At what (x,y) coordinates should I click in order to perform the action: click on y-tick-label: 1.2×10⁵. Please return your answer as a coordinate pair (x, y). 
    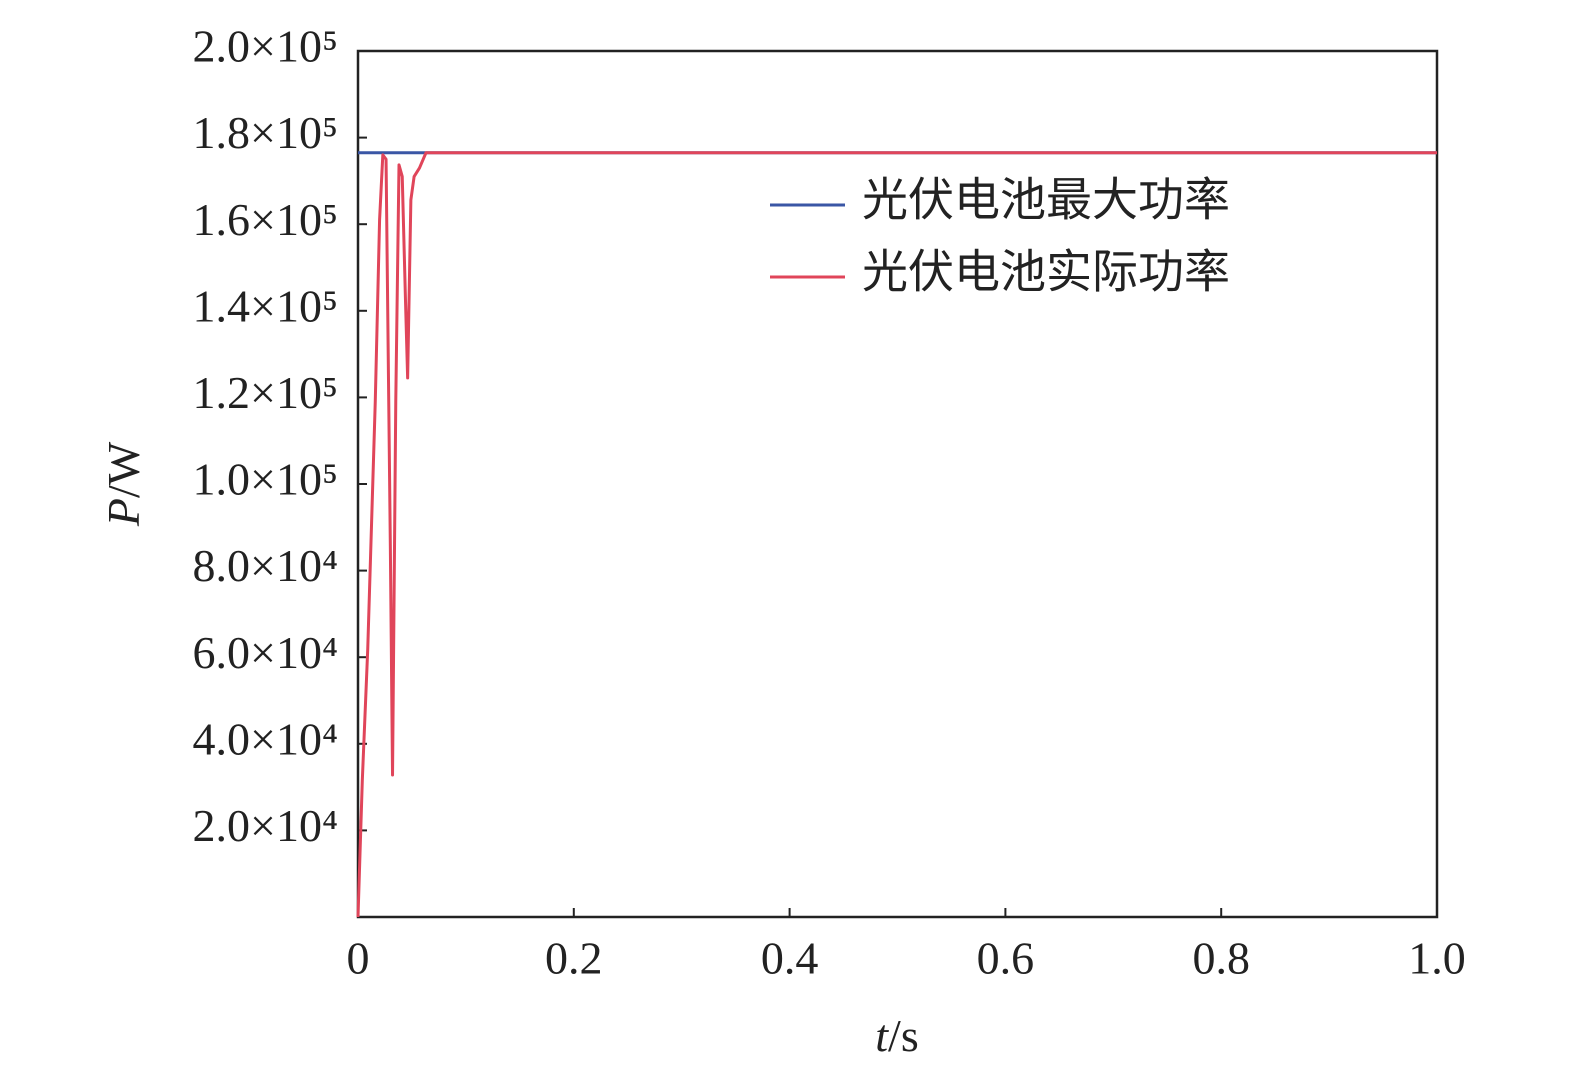
    Looking at the image, I should click on (265, 392).